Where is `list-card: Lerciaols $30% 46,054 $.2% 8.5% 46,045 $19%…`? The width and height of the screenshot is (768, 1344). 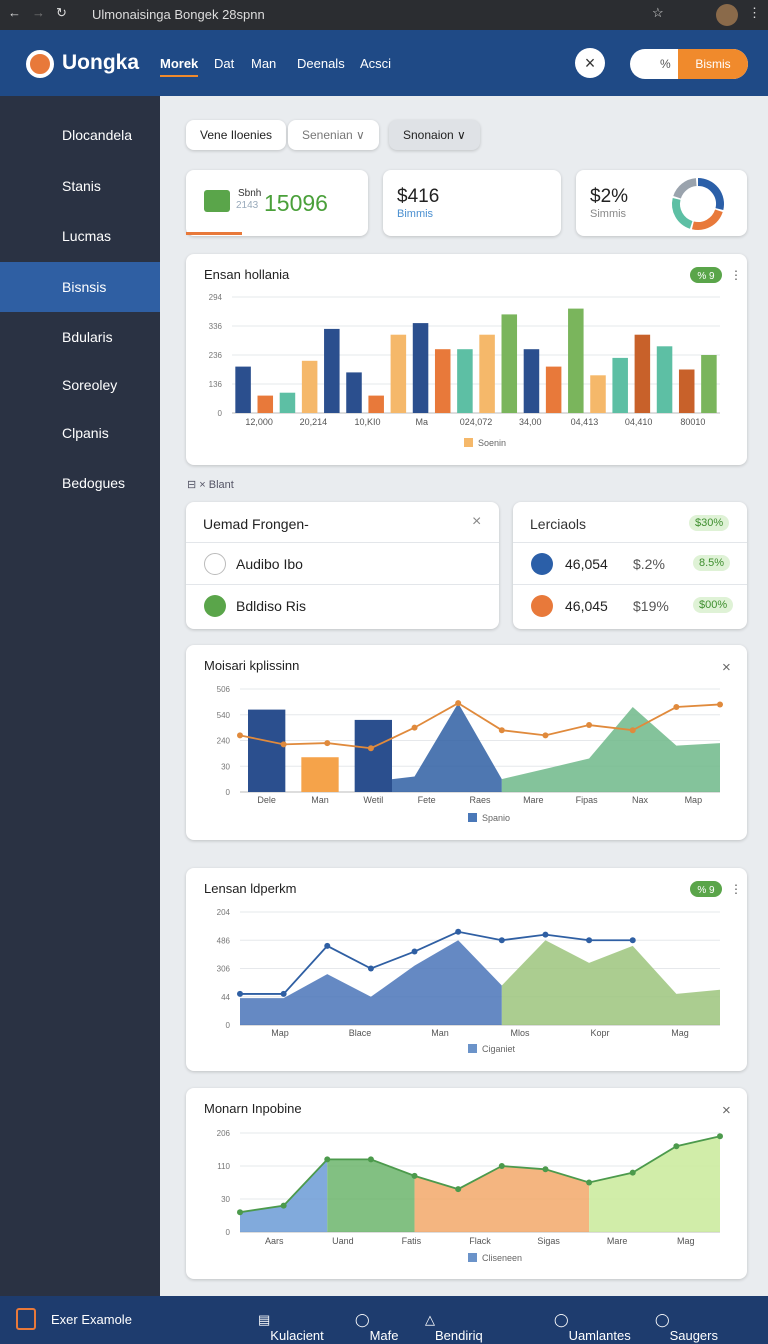 list-card: Lerciaols $30% 46,054 $.2% 8.5% 46,045 $19%… is located at coordinates (630, 565).